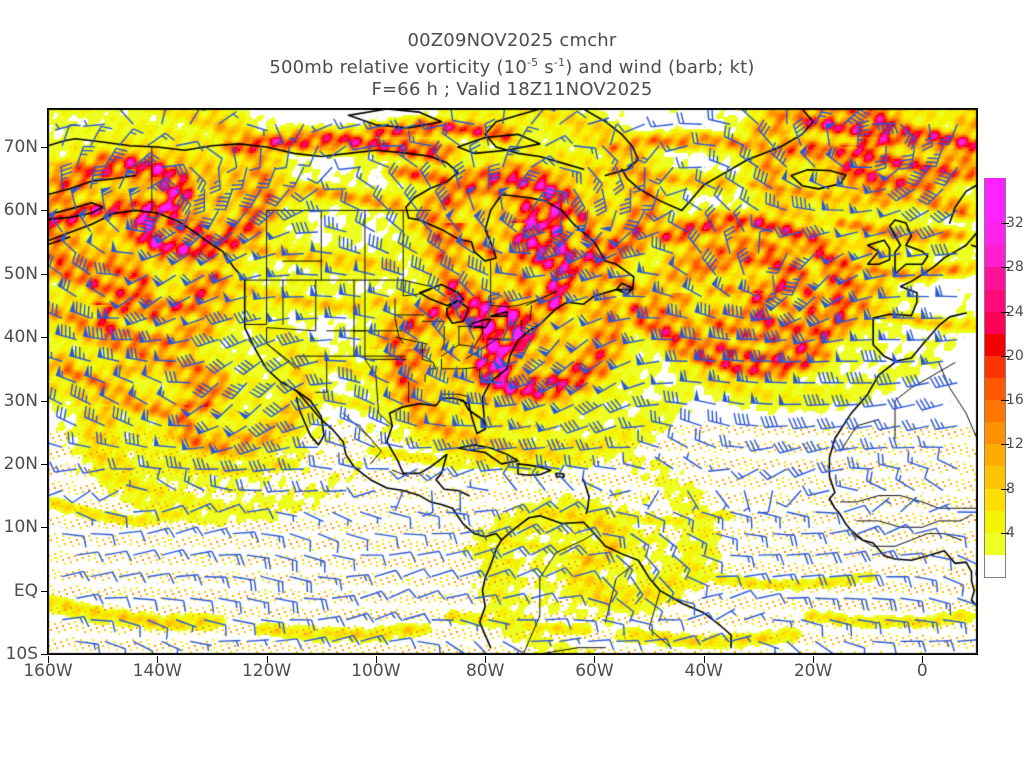  I want to click on x-tick-label: 100W, so click(376, 671).